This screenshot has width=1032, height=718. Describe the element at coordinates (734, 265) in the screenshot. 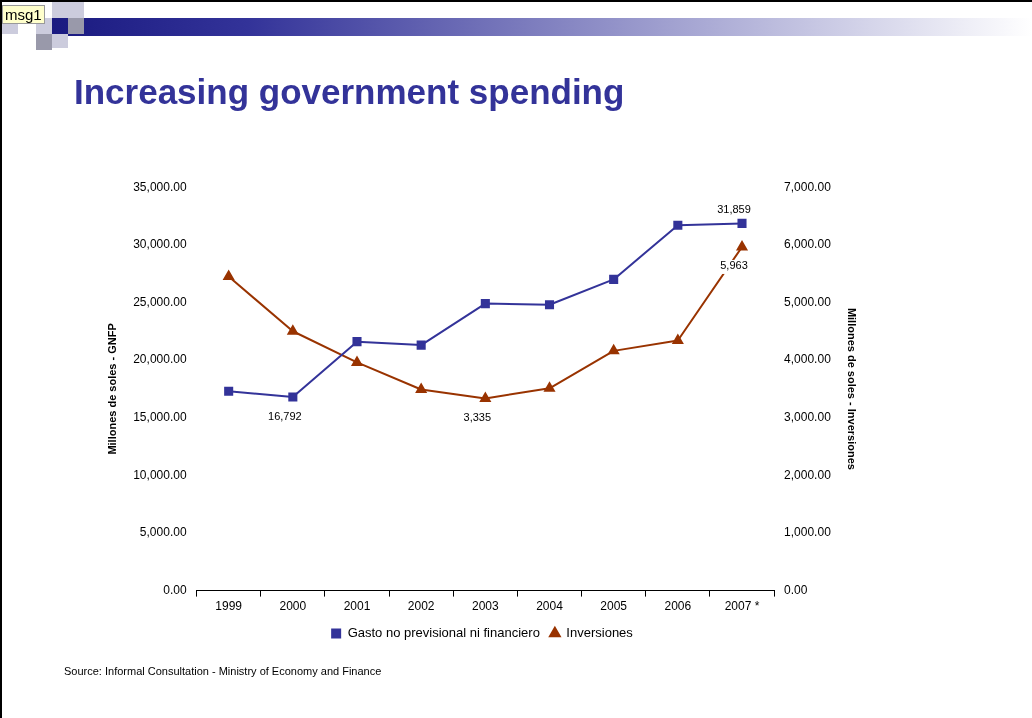

I see `data-label: 5,963` at that location.